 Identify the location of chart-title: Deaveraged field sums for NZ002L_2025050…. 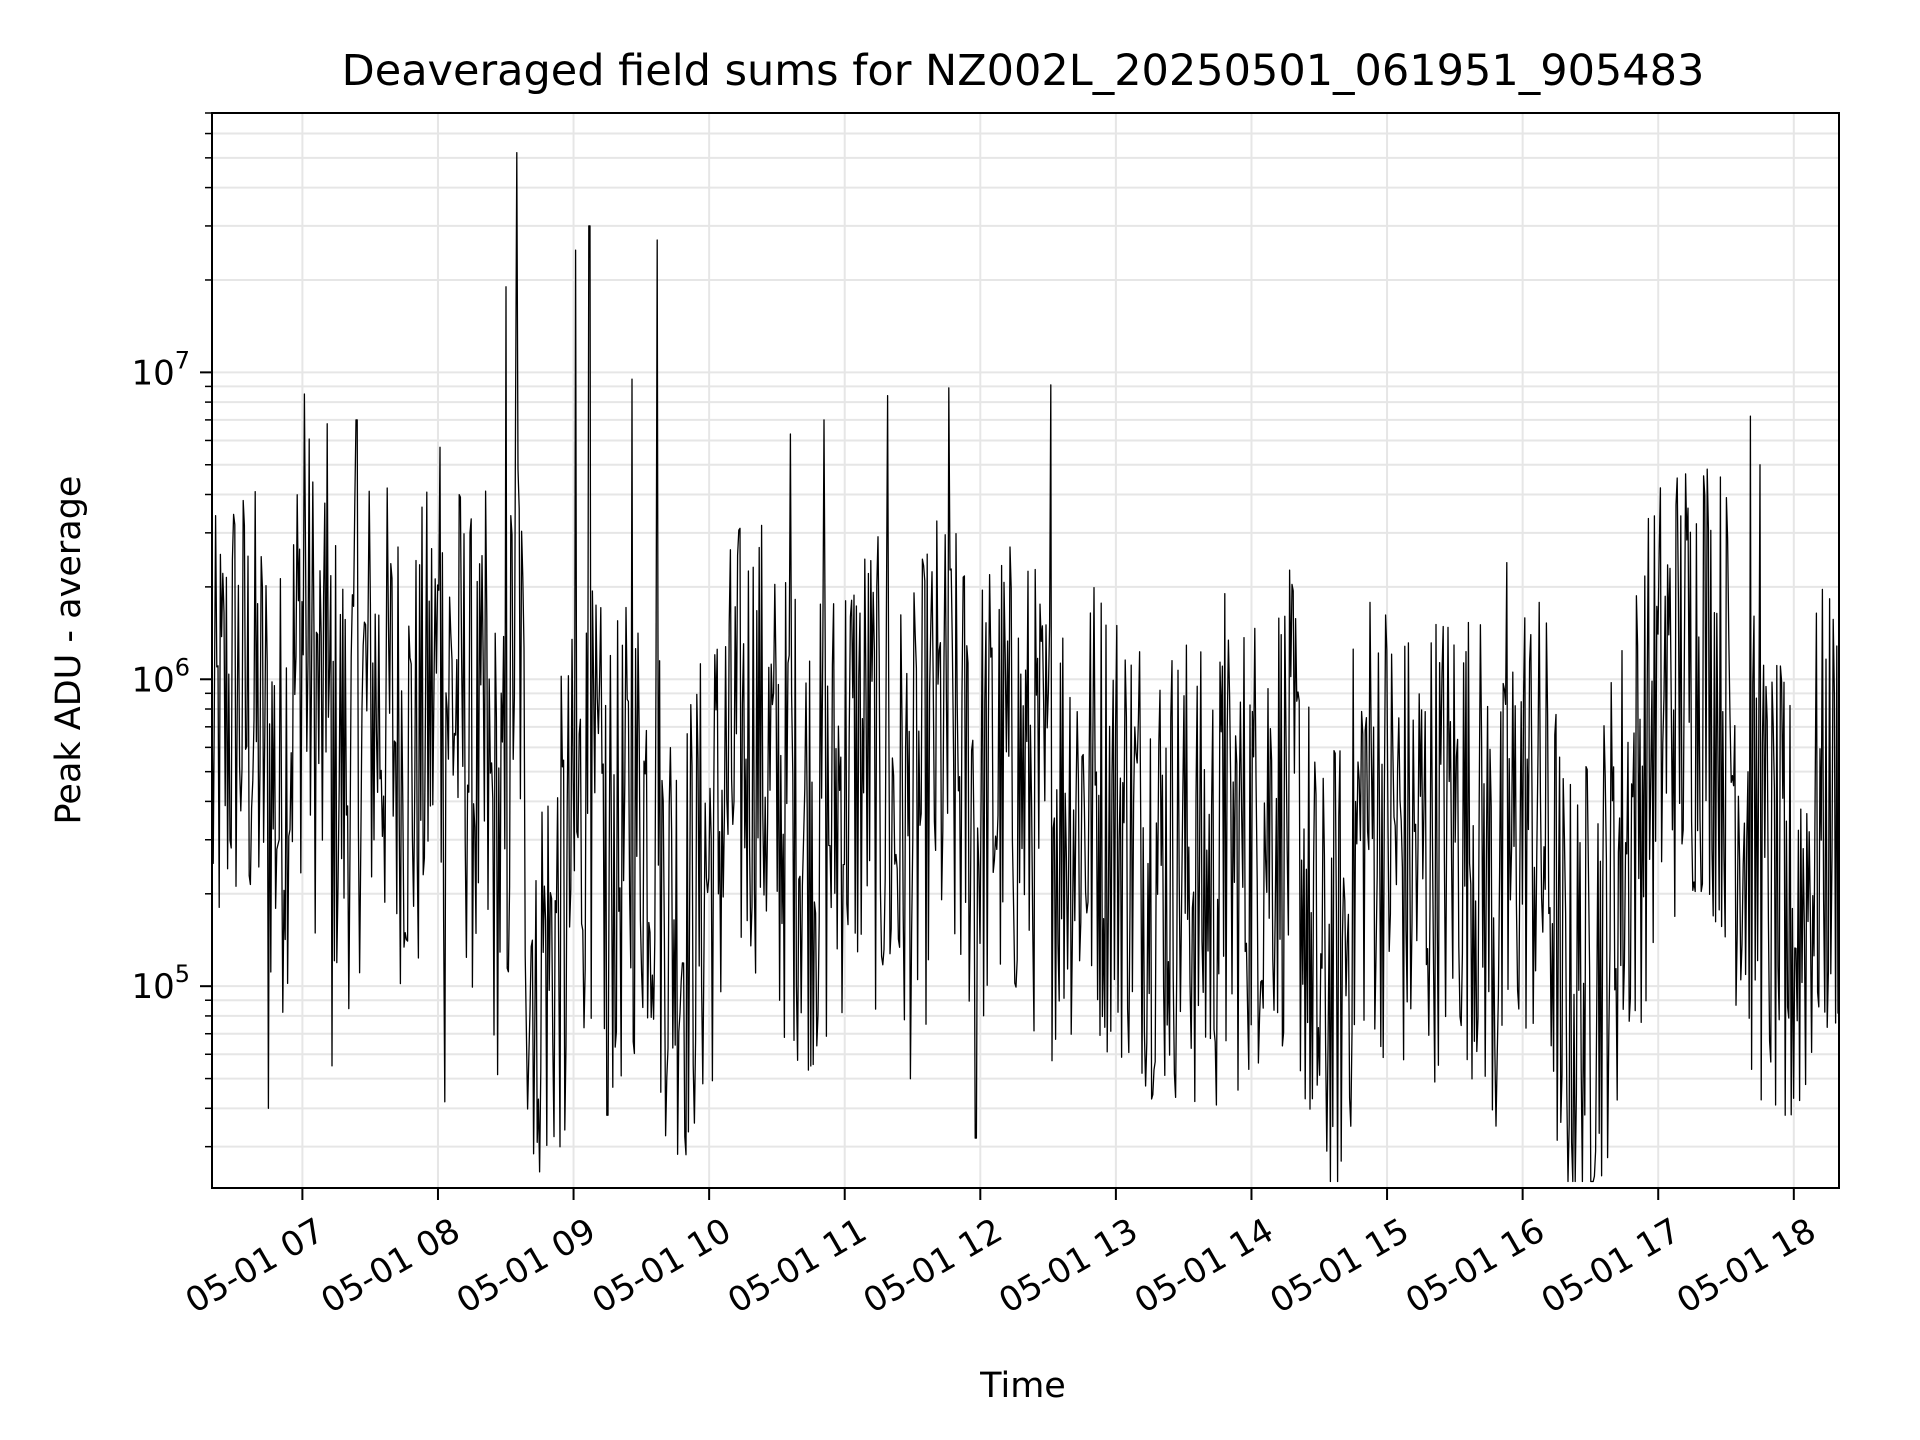
(1023, 71).